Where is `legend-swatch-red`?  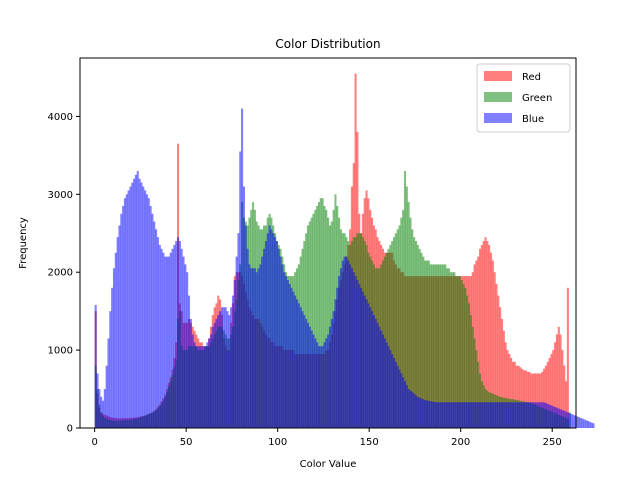
legend-swatch-red is located at coordinates (498, 76).